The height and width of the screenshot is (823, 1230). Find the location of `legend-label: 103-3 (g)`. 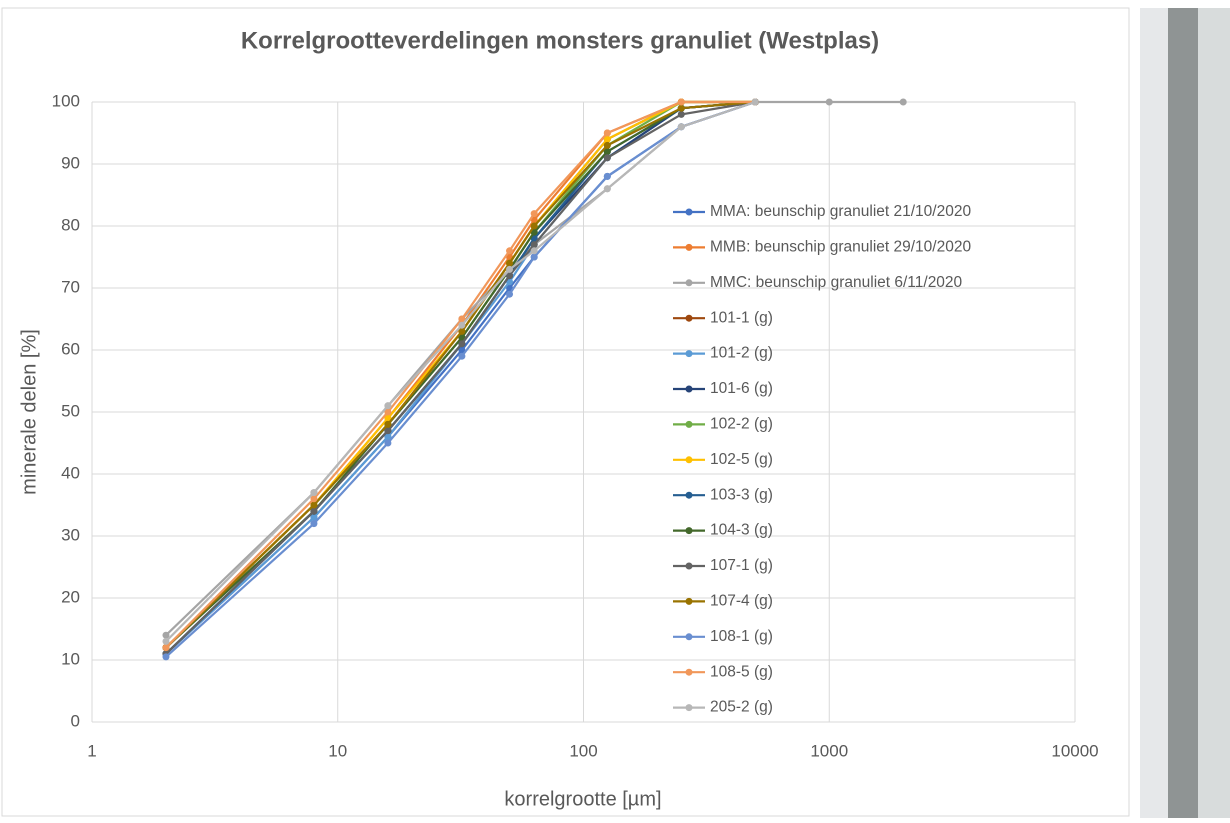

legend-label: 103-3 (g) is located at coordinates (741, 494).